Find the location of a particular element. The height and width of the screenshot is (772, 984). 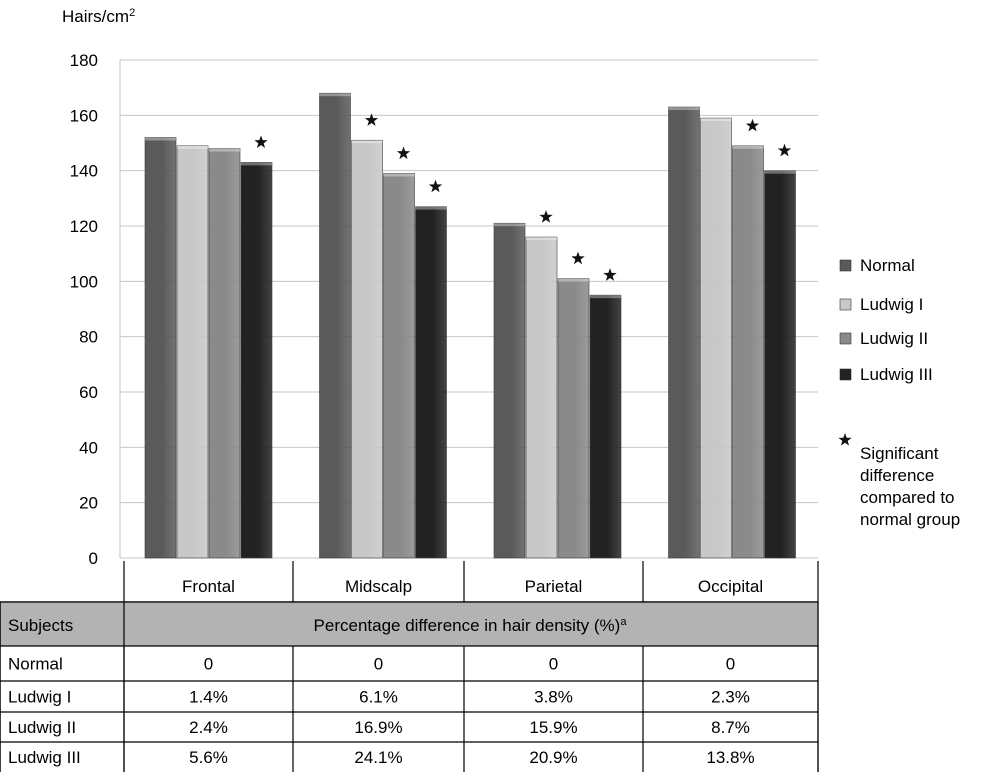

bar-ludwig-i-frontal is located at coordinates (192, 352).